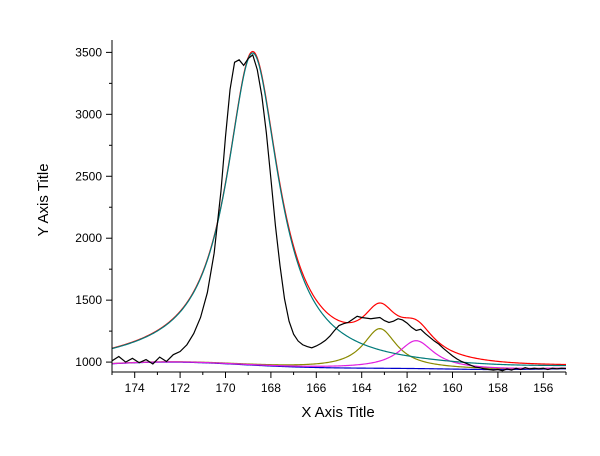 This screenshot has height=456, width=600. Describe the element at coordinates (88, 362) in the screenshot. I see `y-tick-label: 1000` at that location.